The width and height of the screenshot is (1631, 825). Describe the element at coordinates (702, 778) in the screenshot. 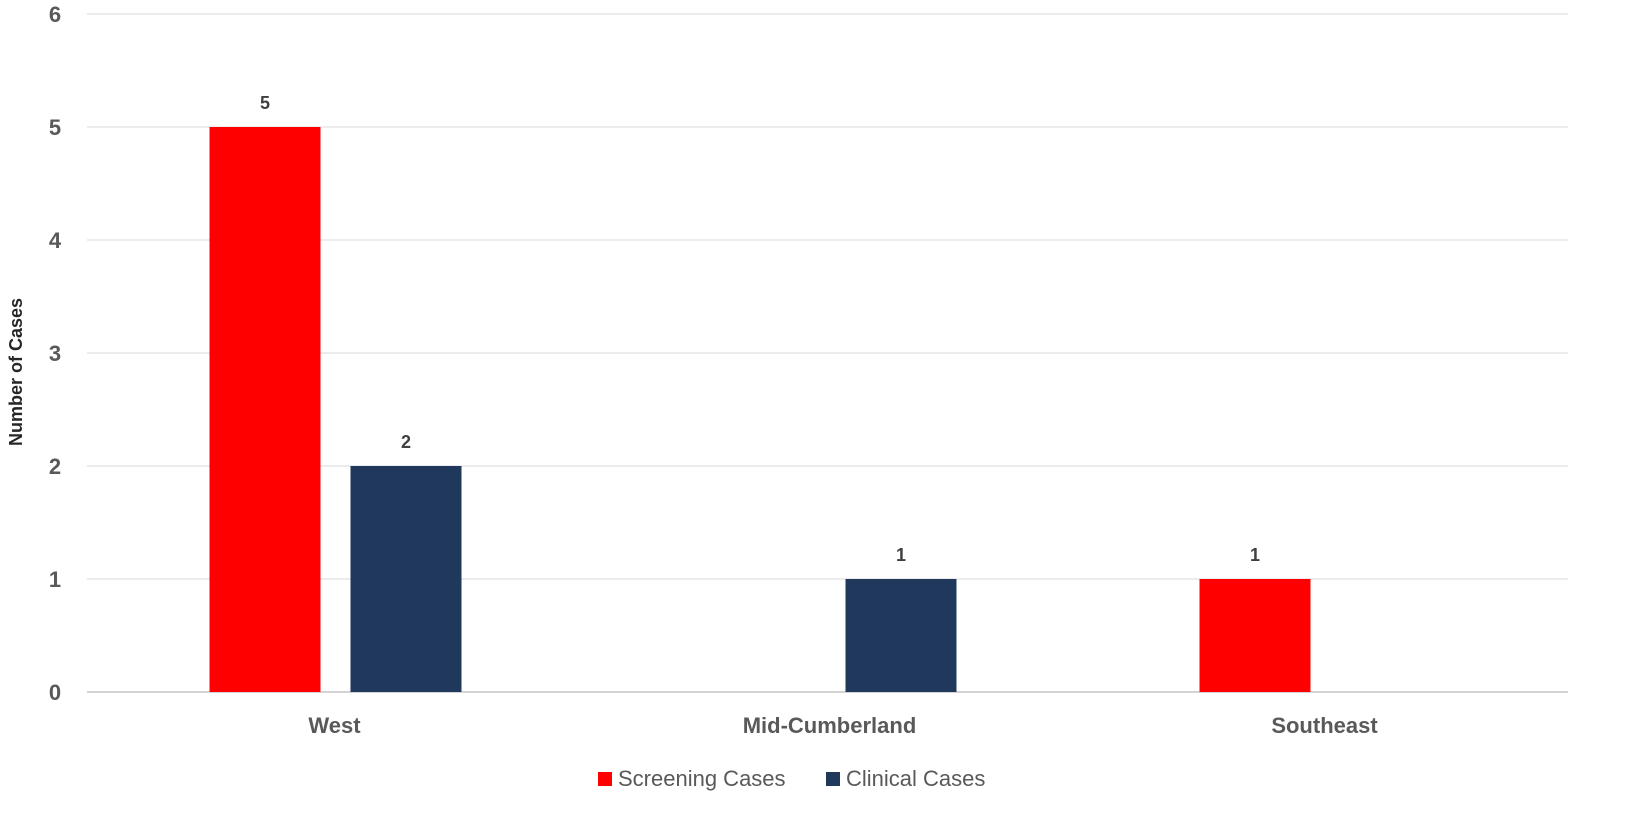

I see `legend-label: Screening Cases` at that location.